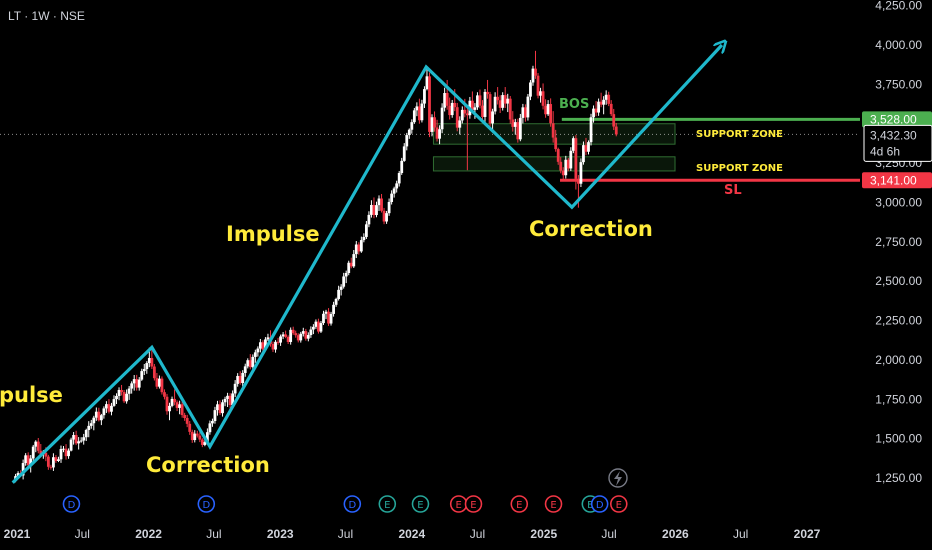 The width and height of the screenshot is (932, 550). What do you see at coordinates (893, 180) in the screenshot?
I see `svg-text: 3,141.00` at bounding box center [893, 180].